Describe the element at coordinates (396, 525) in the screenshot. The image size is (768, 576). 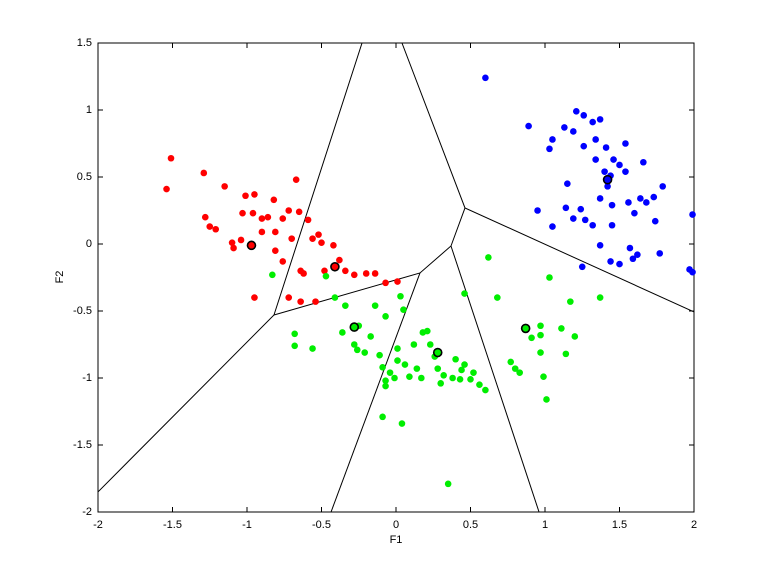
I see `x-tick-label: 0` at that location.